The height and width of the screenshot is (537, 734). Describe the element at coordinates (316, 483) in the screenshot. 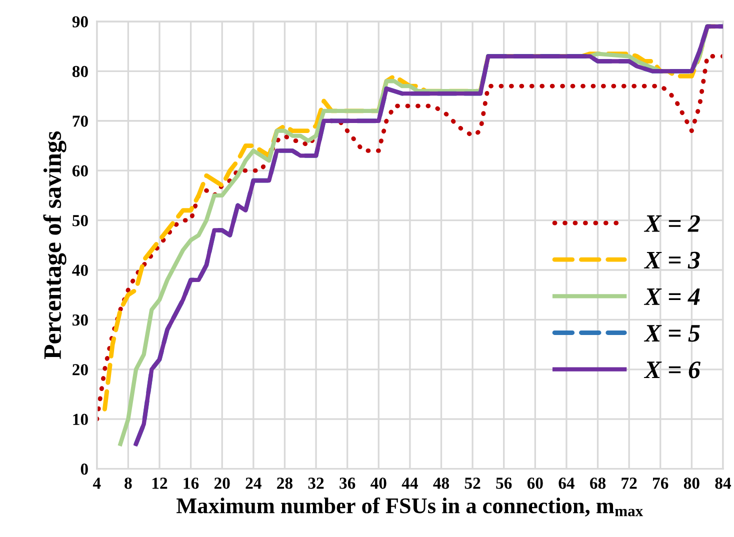

I see `x-tick-label: 32` at that location.